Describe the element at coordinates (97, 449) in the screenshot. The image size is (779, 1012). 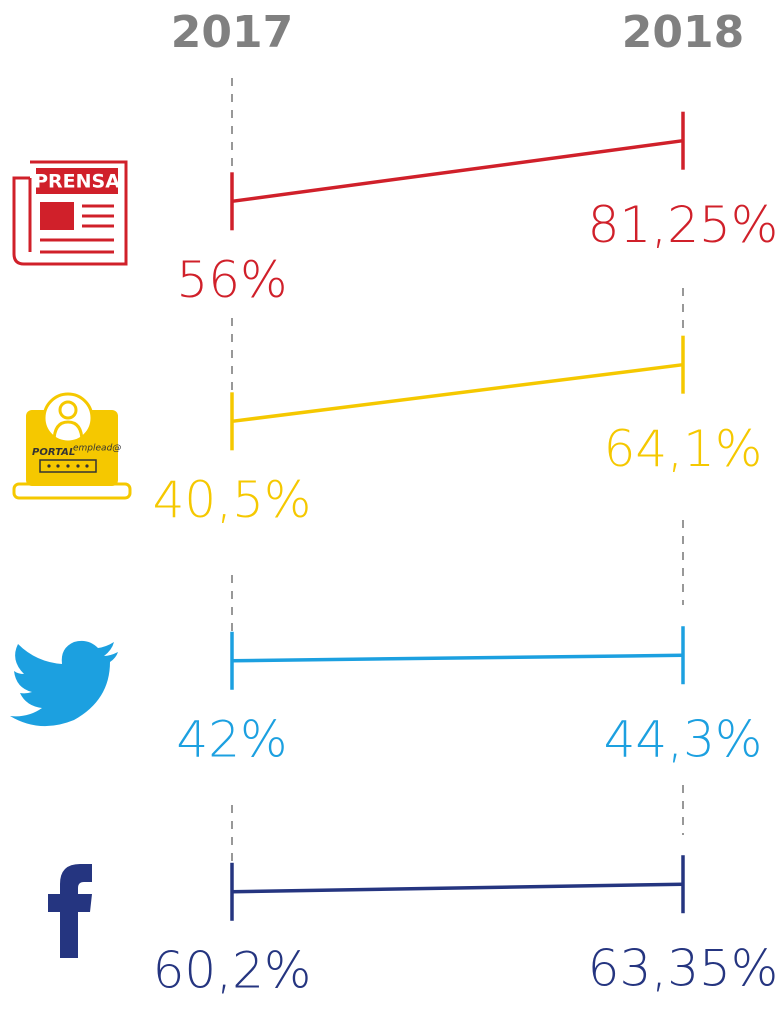
I see `portal-sup-label: emplead@` at that location.